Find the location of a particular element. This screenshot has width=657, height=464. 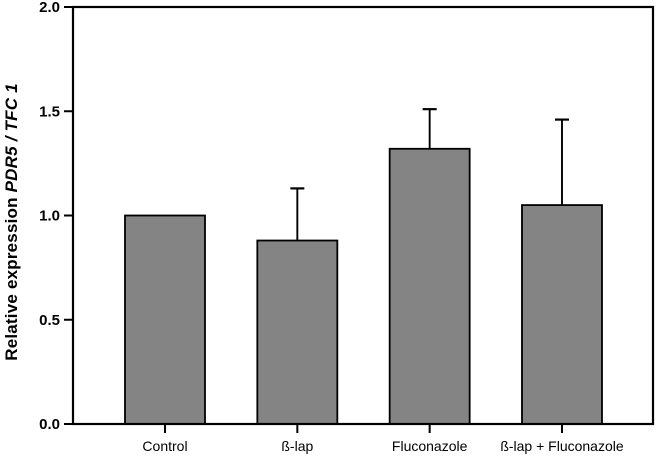

y-tick-label-2: 1.0 is located at coordinates (49, 216).